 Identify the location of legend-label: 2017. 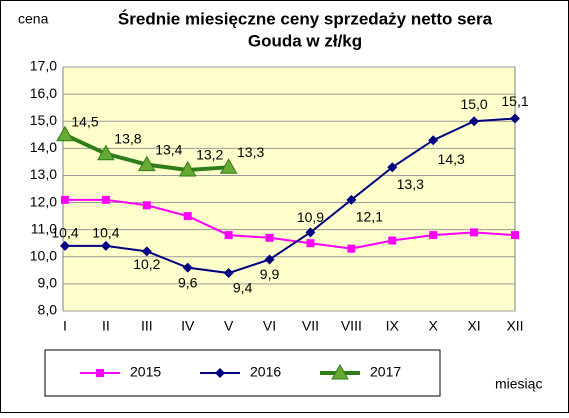
(385, 372).